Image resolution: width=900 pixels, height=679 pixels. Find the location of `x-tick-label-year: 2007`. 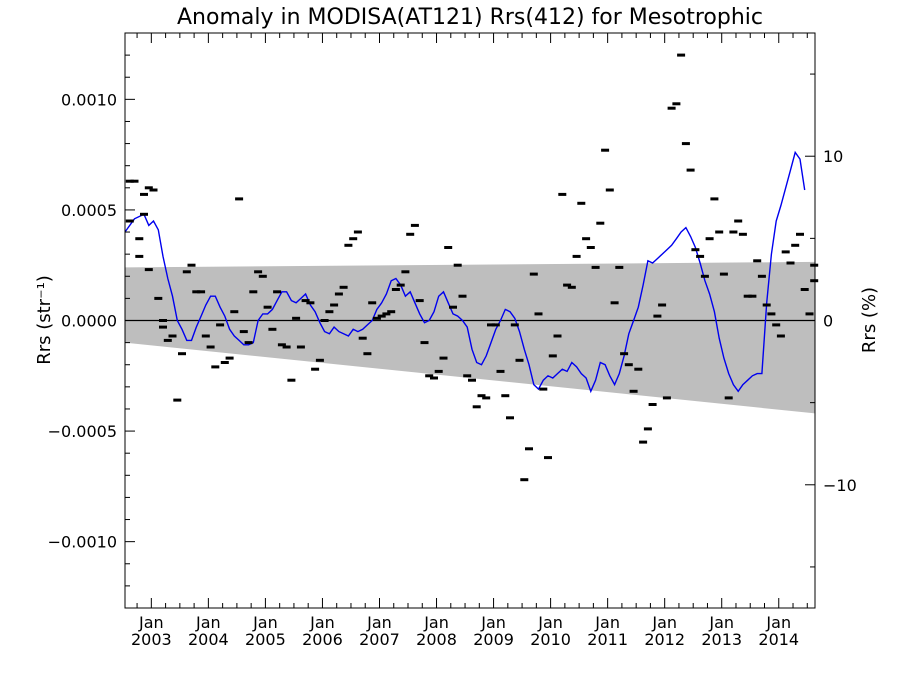

x-tick-label-year: 2007 is located at coordinates (379, 639).